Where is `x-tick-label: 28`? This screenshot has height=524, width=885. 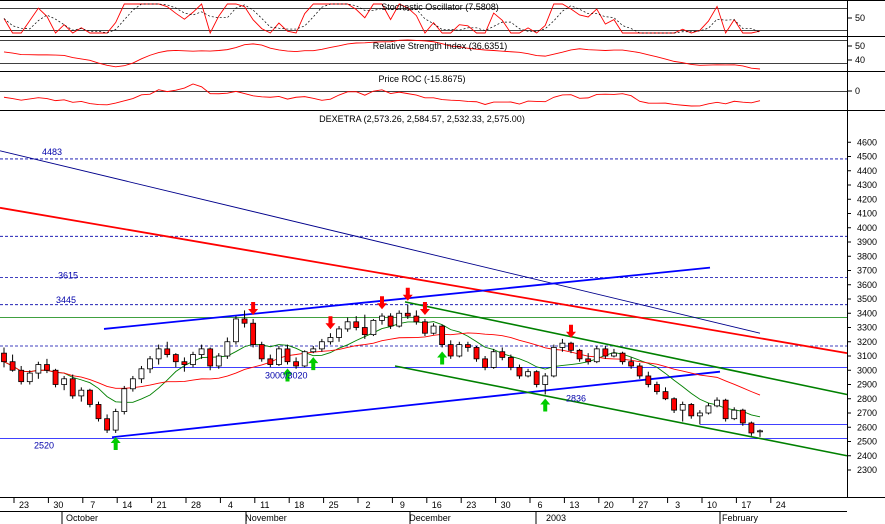 x-tick-label: 28 is located at coordinates (196, 505).